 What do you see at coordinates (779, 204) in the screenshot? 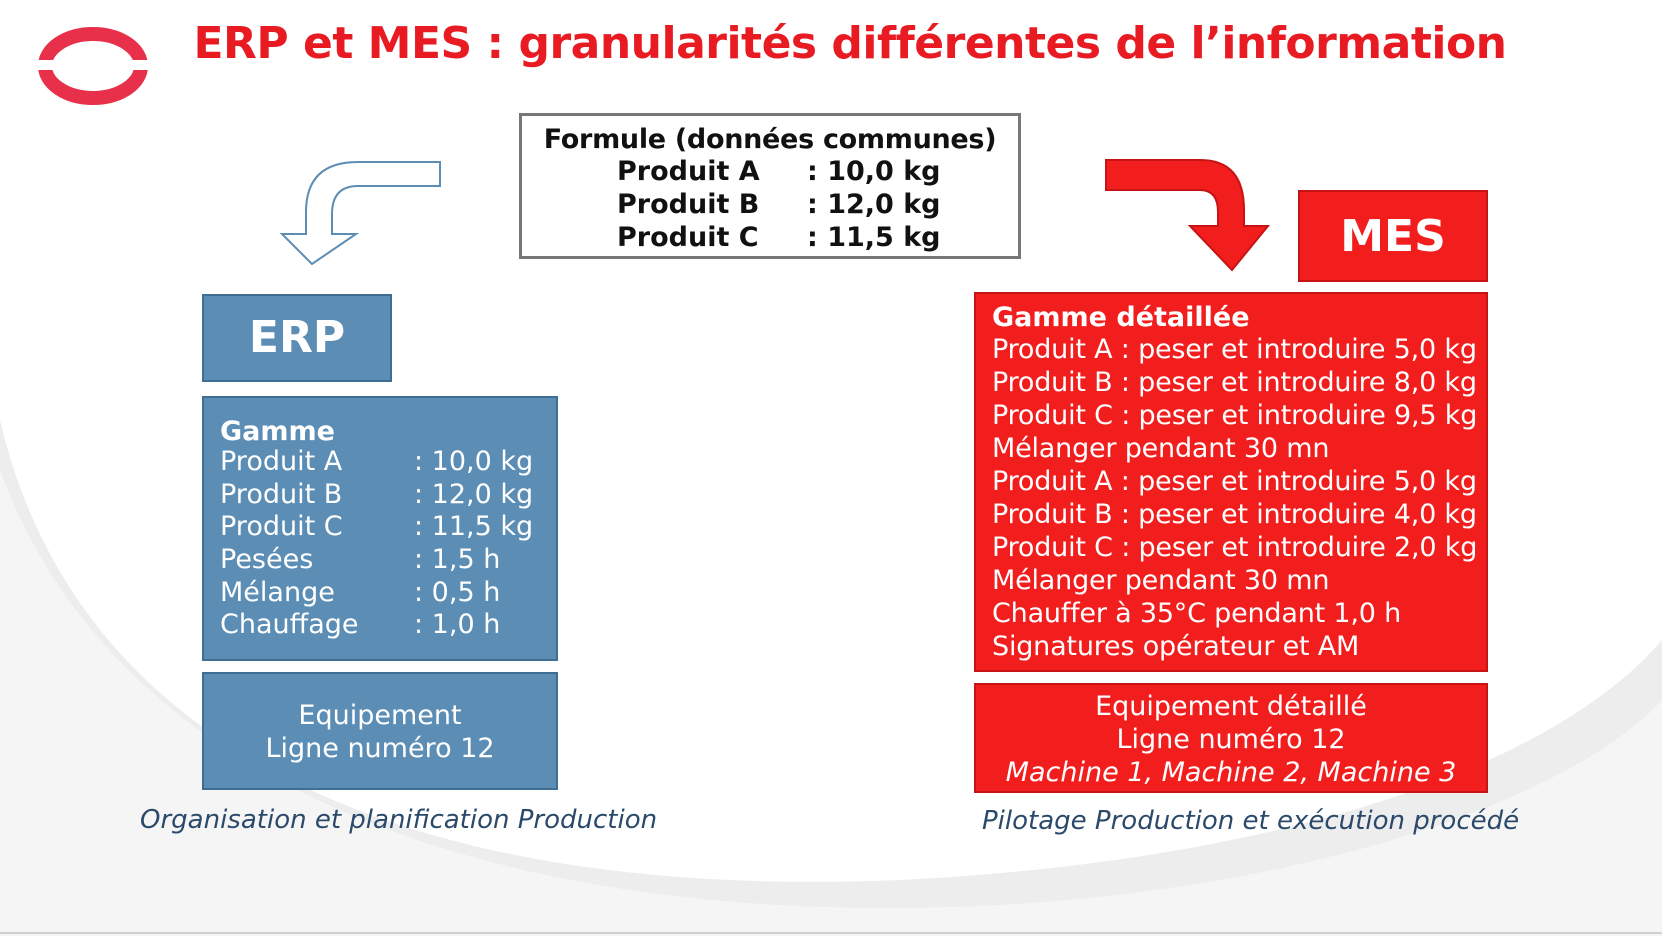
I see `formula-row: Produit B: 12,0 kg` at bounding box center [779, 204].